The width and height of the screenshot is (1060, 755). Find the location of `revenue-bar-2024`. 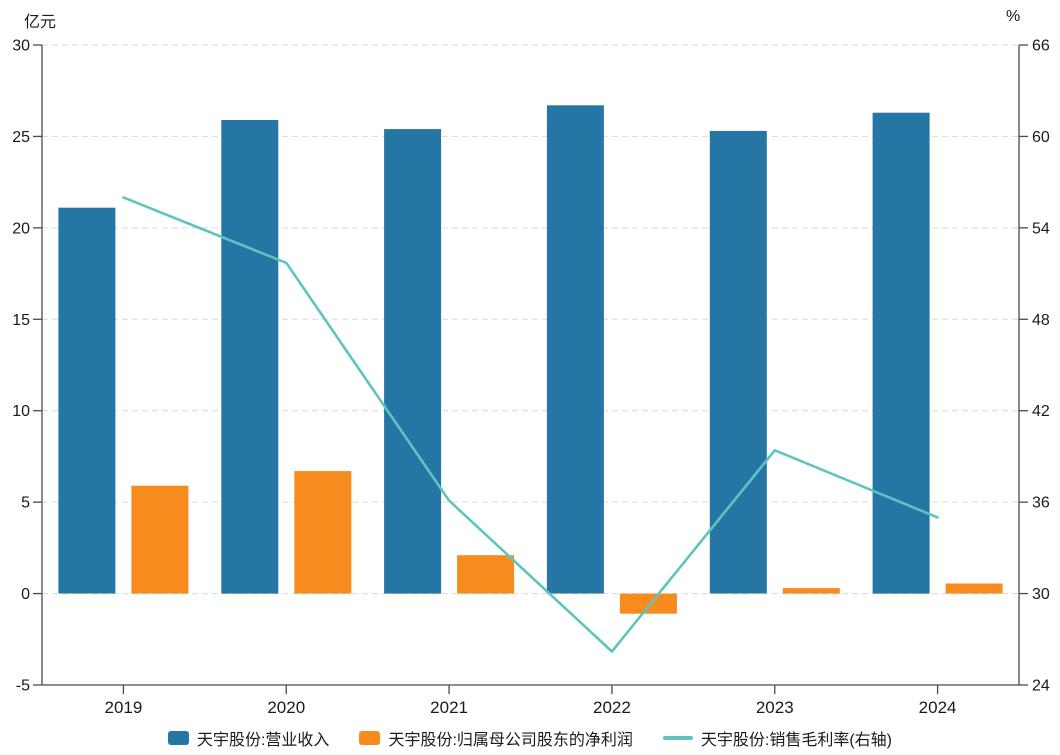

revenue-bar-2024 is located at coordinates (901, 353).